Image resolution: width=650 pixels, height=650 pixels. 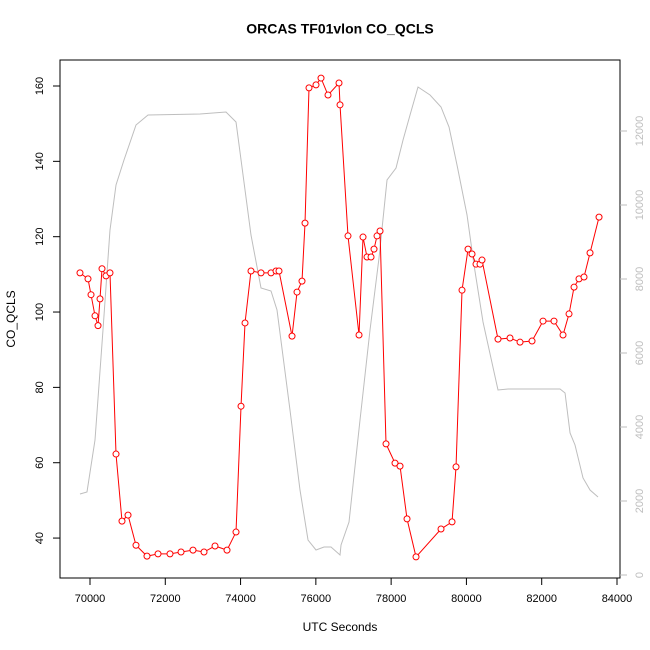 What do you see at coordinates (640, 205) in the screenshot?
I see `y2-tick-label: 10000` at bounding box center [640, 205].